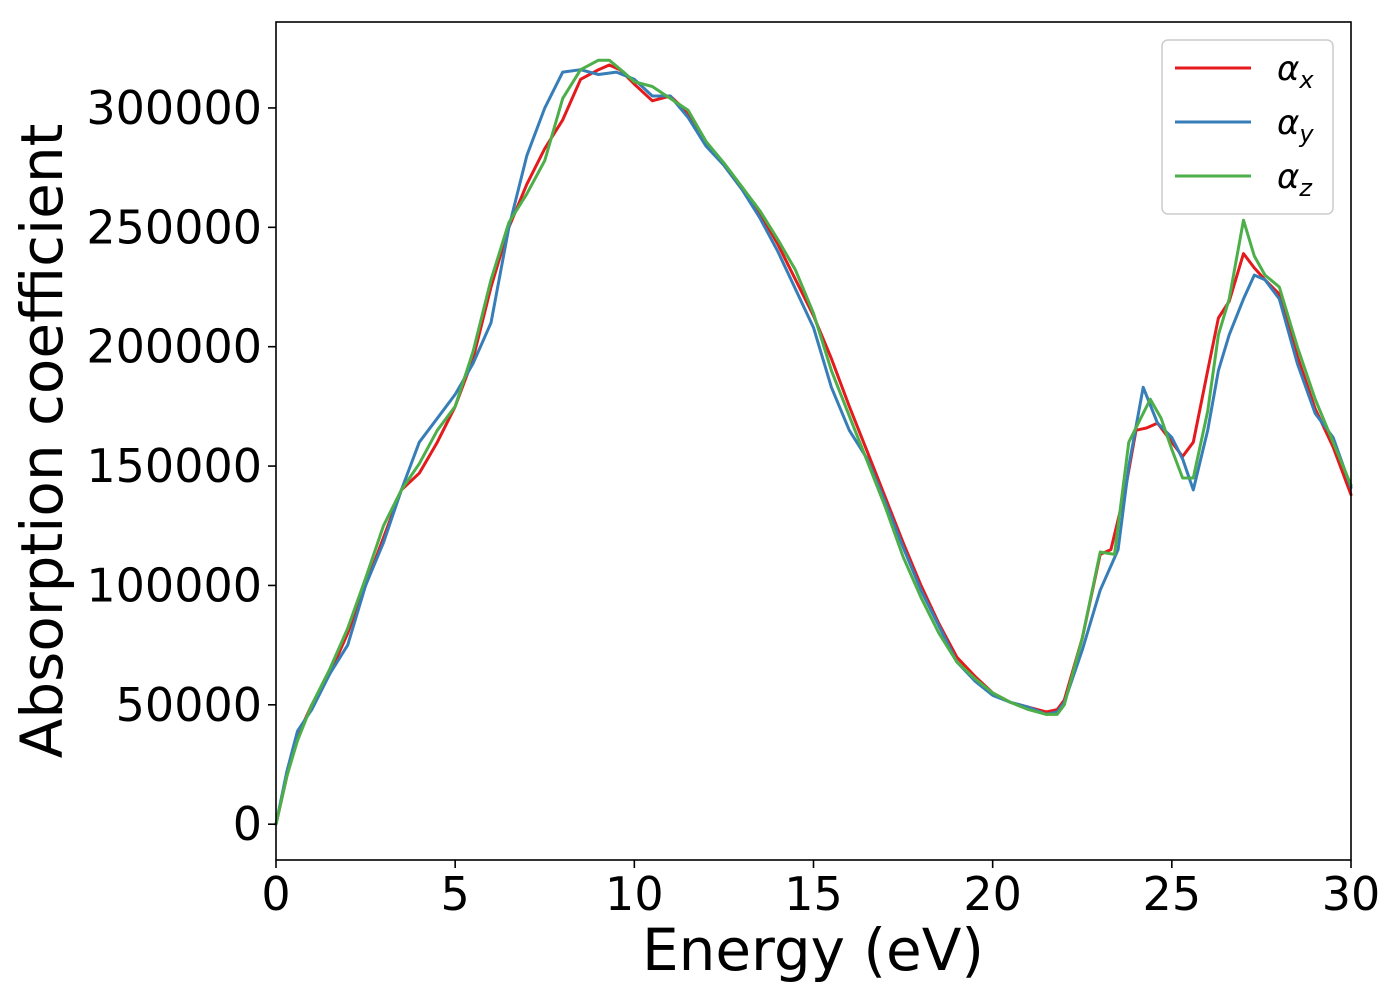  I want to click on legend: αx αy αz, so click(1247, 127).